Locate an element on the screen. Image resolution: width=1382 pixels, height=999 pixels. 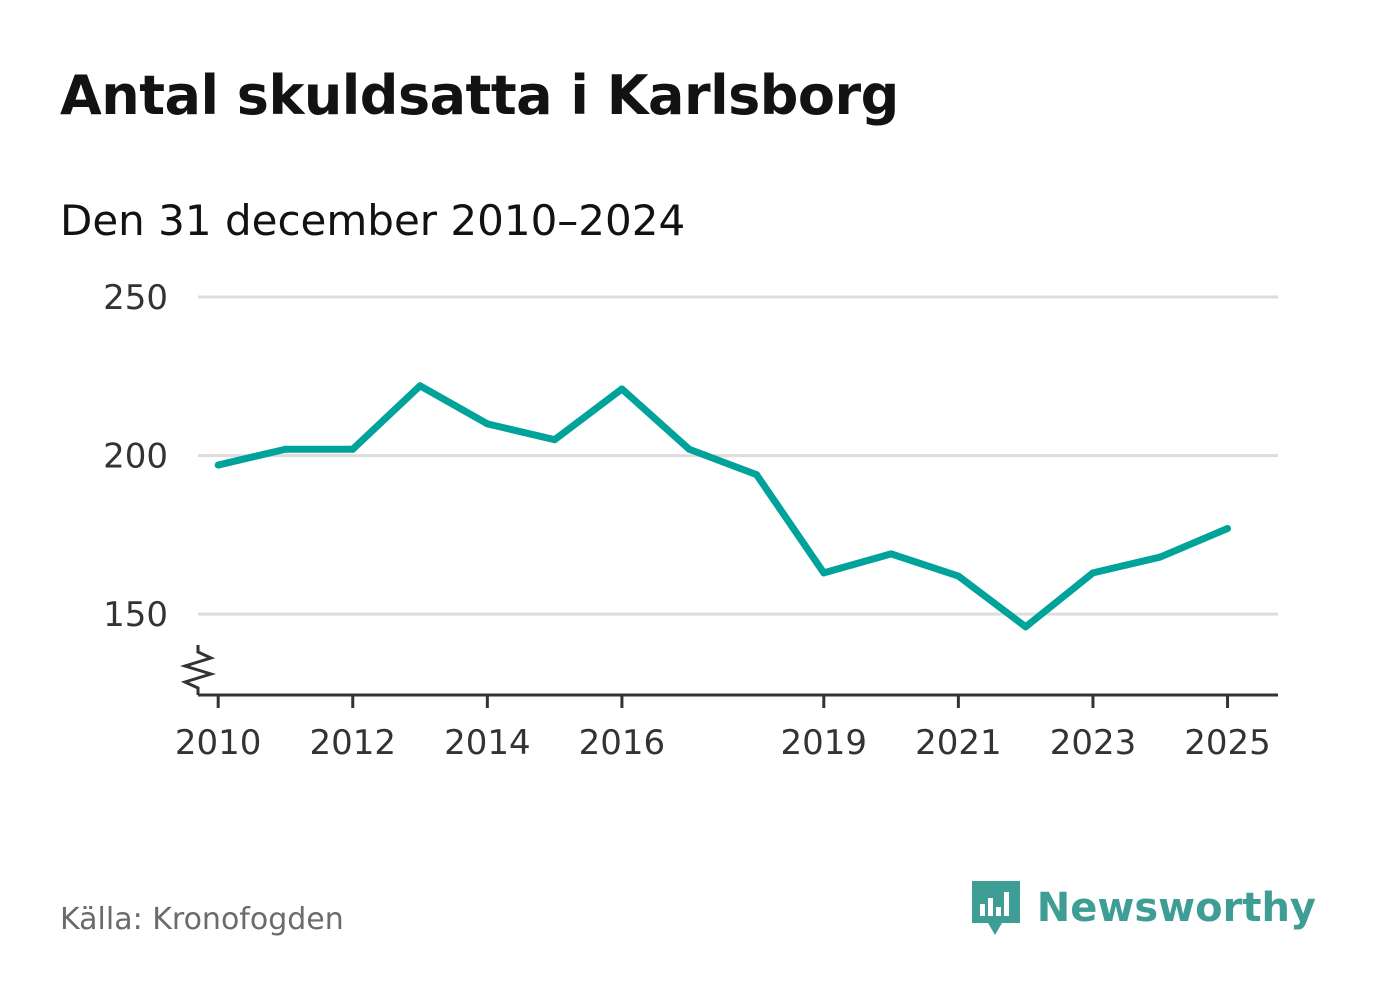
x-tick-label-2019: 2019 is located at coordinates (824, 743).